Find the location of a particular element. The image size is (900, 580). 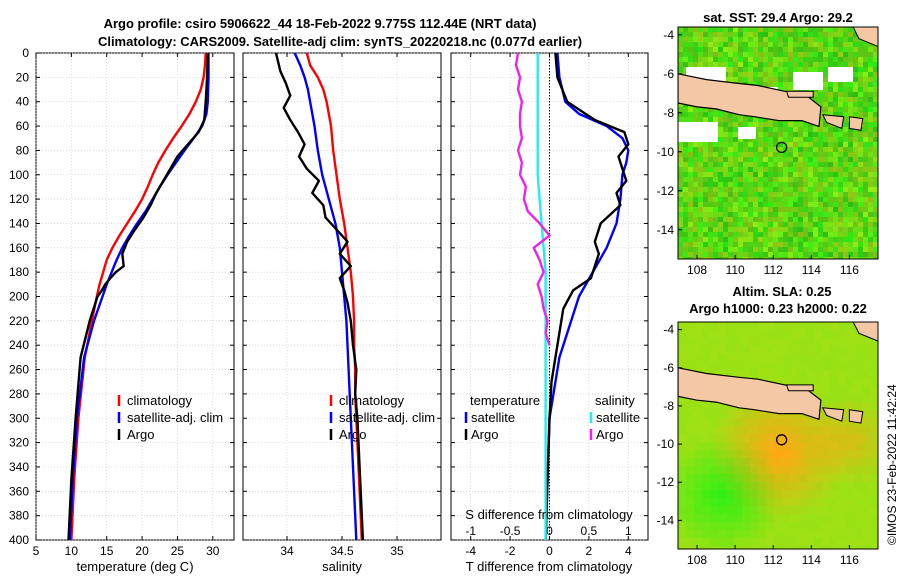

legend-satellite: satellite-adj. clim is located at coordinates (387, 417).